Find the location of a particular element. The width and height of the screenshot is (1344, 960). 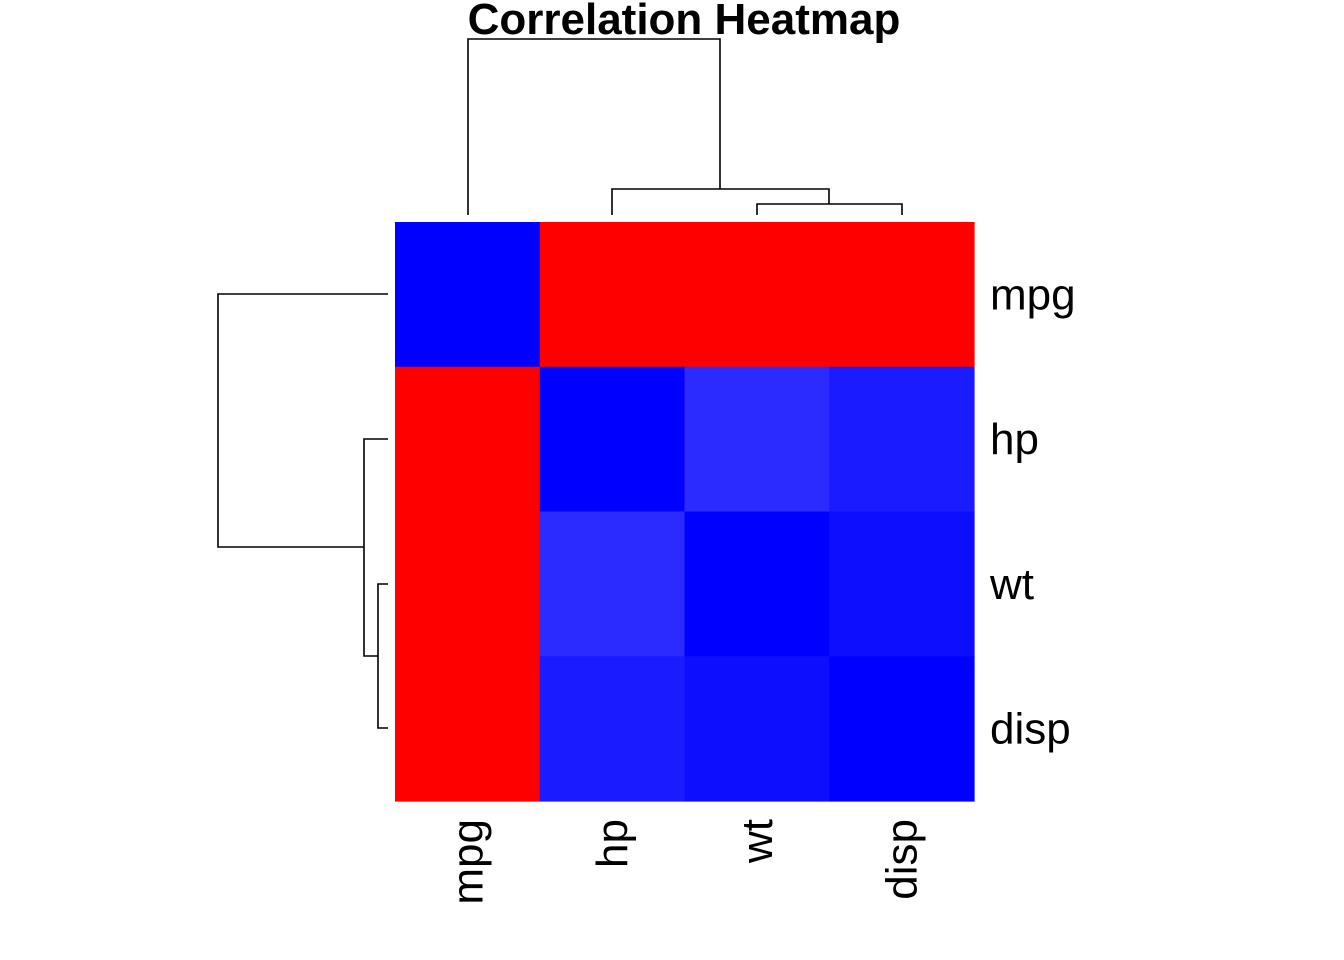

heatmap-cell-wt-hp is located at coordinates (612, 584).